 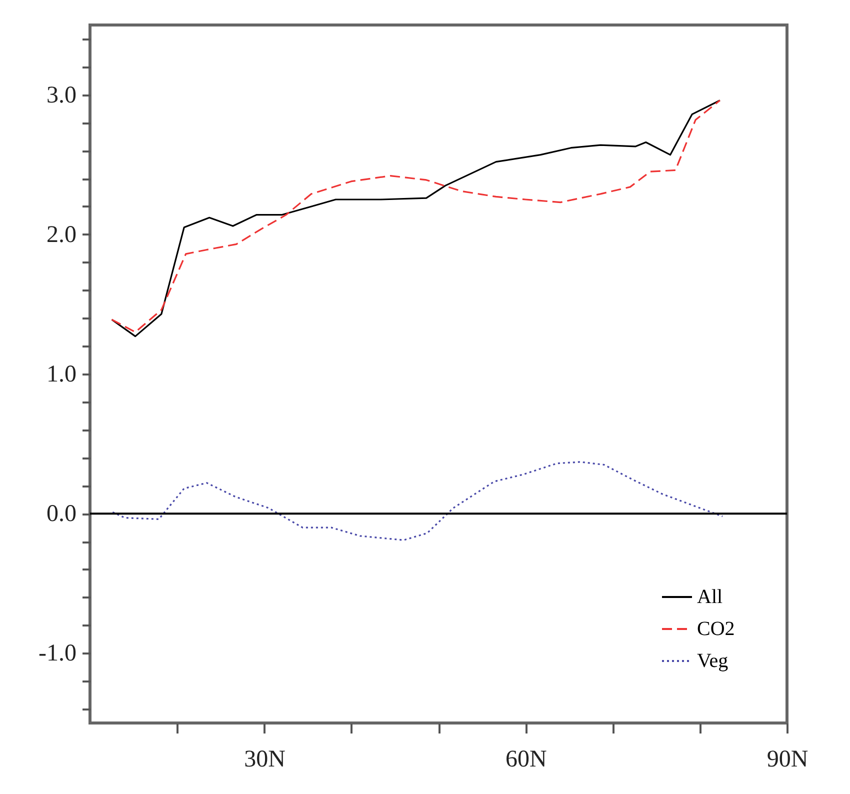 I want to click on y-tick-label: 0.0, so click(x=61, y=514).